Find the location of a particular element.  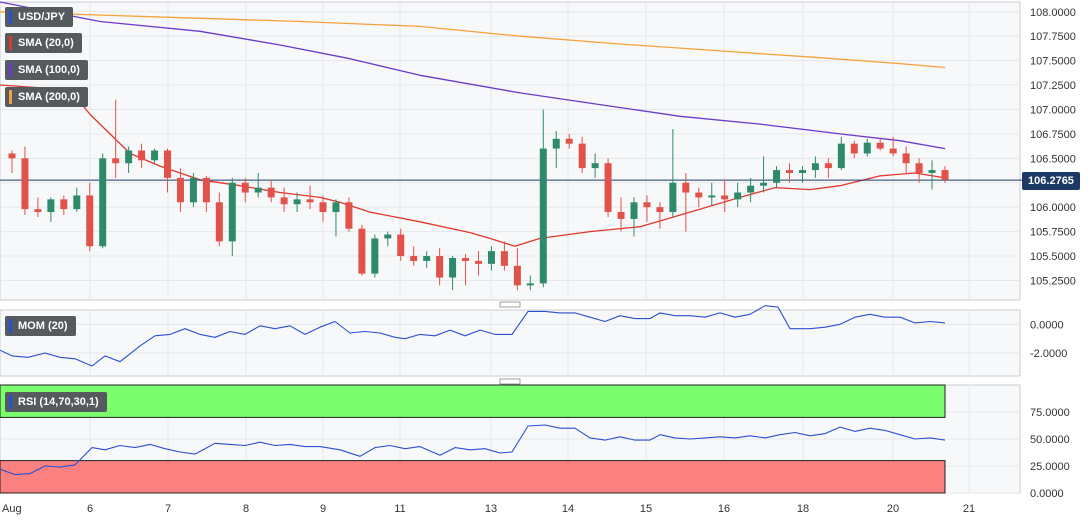

legend-mom: MOM (20) is located at coordinates (40, 326).